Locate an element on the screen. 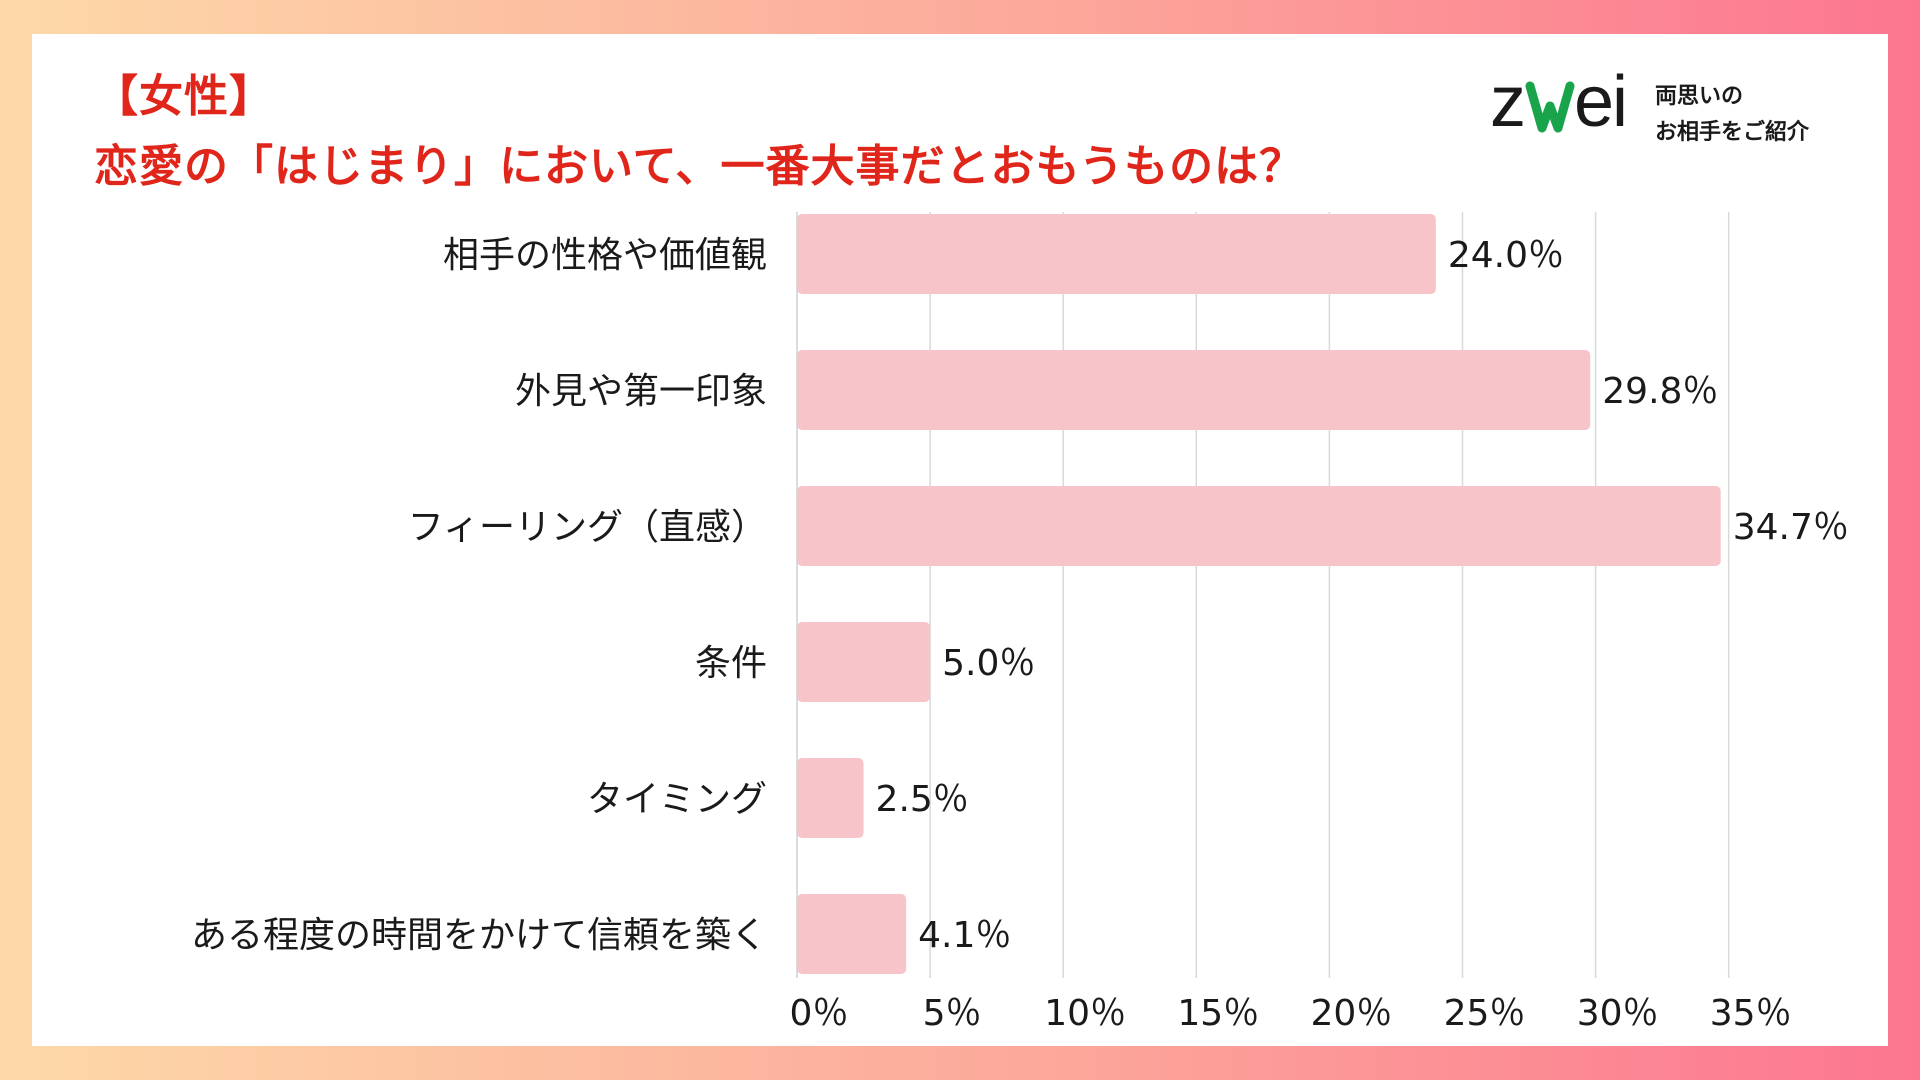  x-tick-label: 10％ is located at coordinates (1085, 1013).